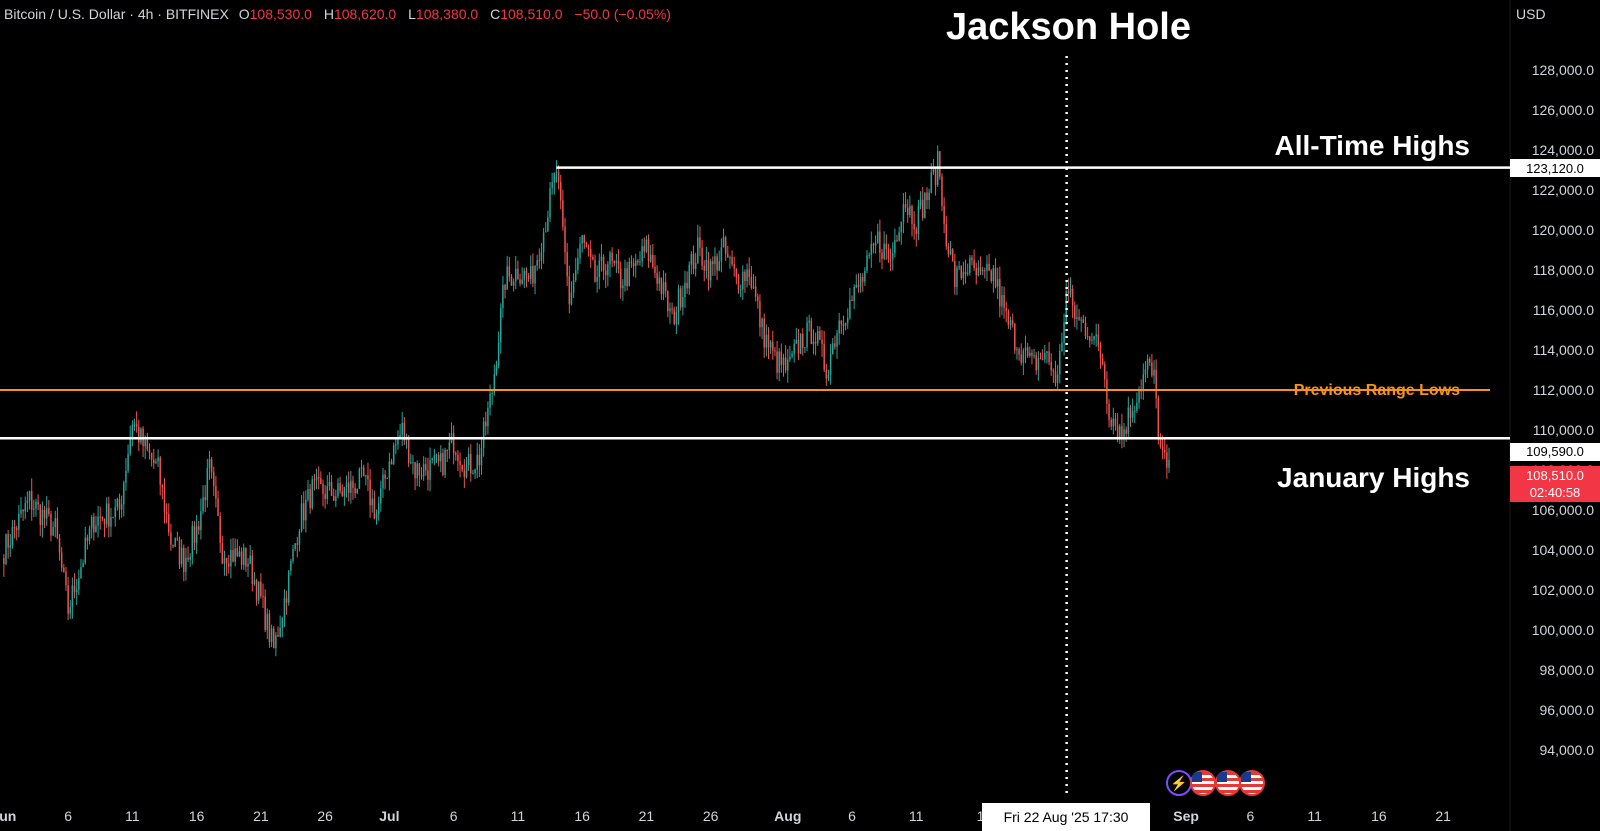 This screenshot has height=831, width=1600. I want to click on x-tick-label: Aug, so click(787, 816).